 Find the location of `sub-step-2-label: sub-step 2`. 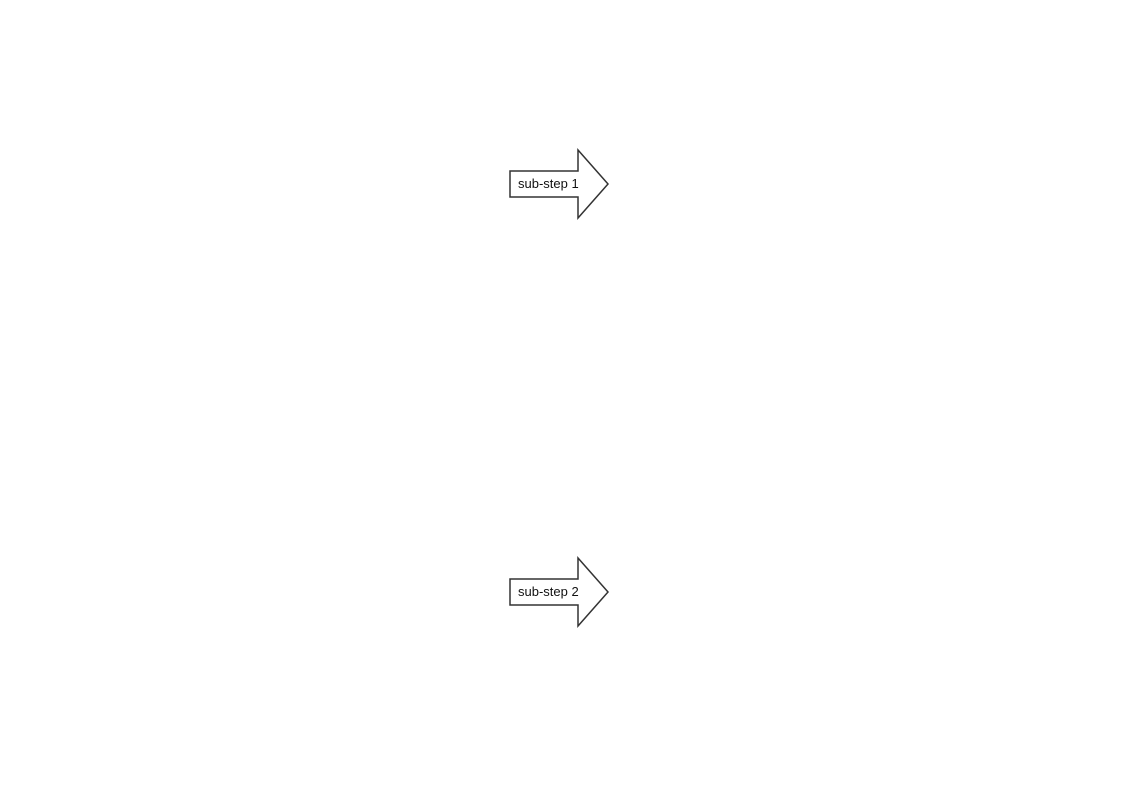

sub-step-2-label: sub-step 2 is located at coordinates (548, 591).